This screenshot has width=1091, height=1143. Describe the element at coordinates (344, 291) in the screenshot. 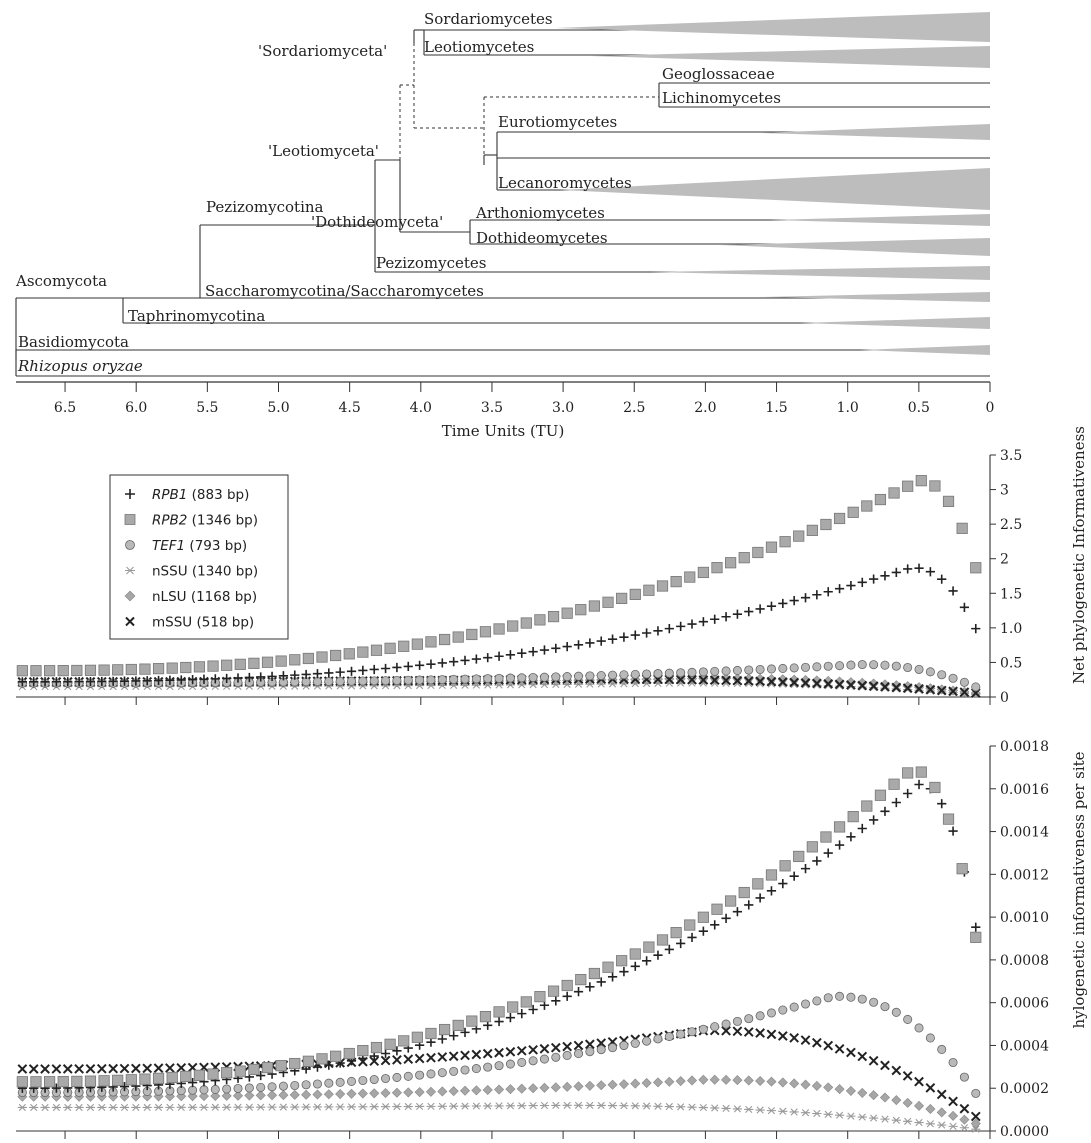

I see `taxon-label-saccharomycotina: Saccharomycotina/Saccharomycetes` at that location.